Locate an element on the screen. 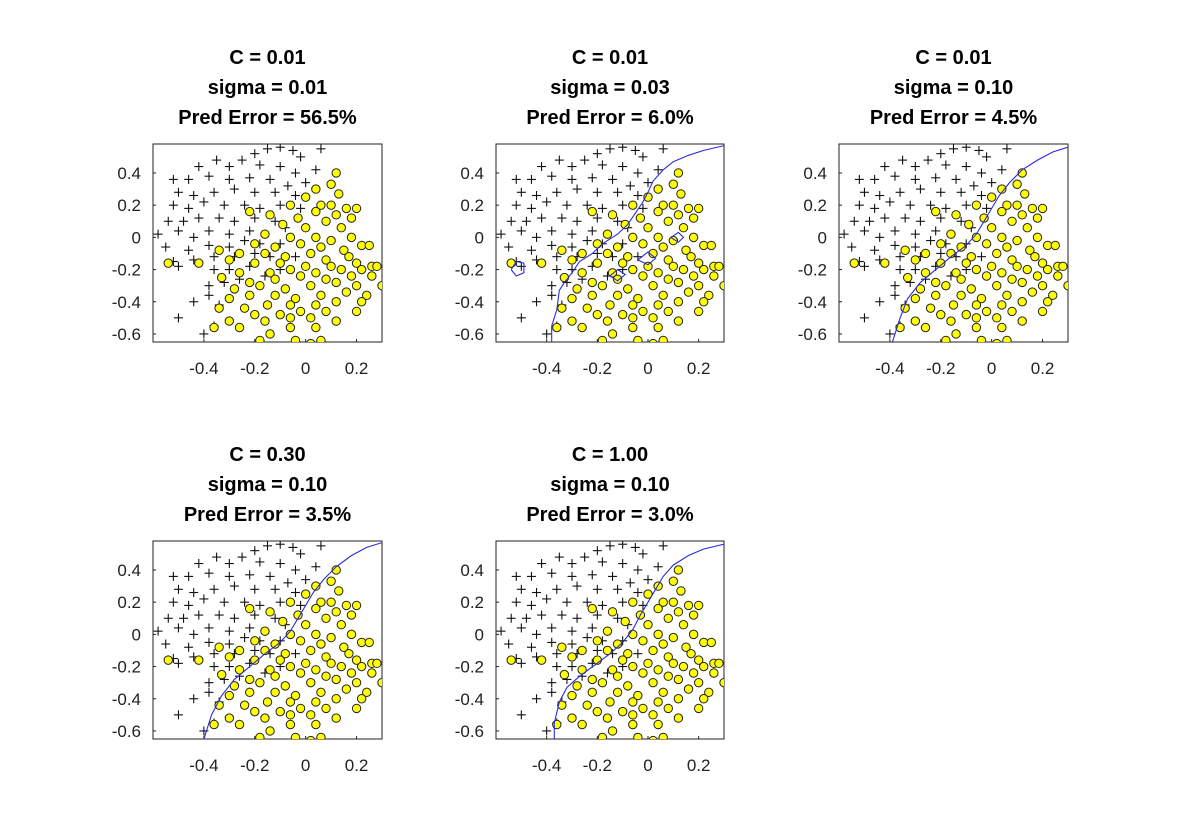 This screenshot has height=832, width=1180. y-tick-label: 0.2 is located at coordinates (129, 602).